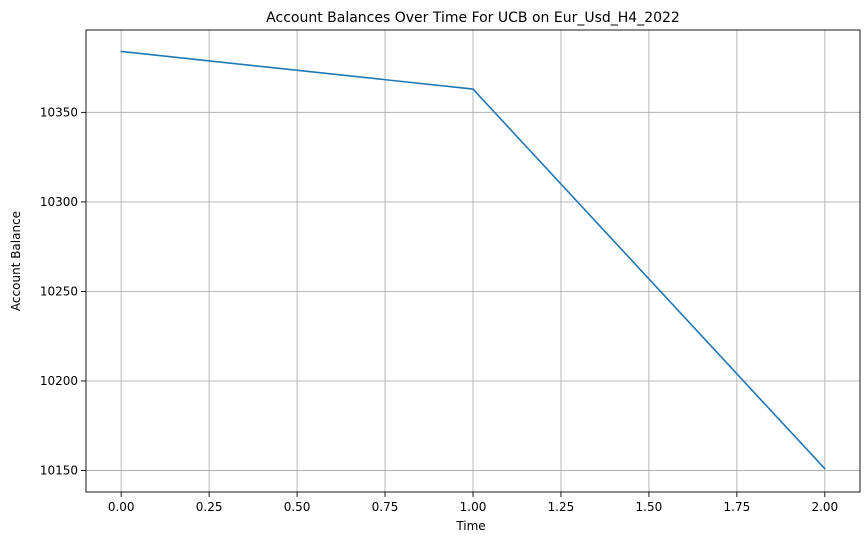  What do you see at coordinates (385, 507) in the screenshot?
I see `x-tick-label: 0.75` at bounding box center [385, 507].